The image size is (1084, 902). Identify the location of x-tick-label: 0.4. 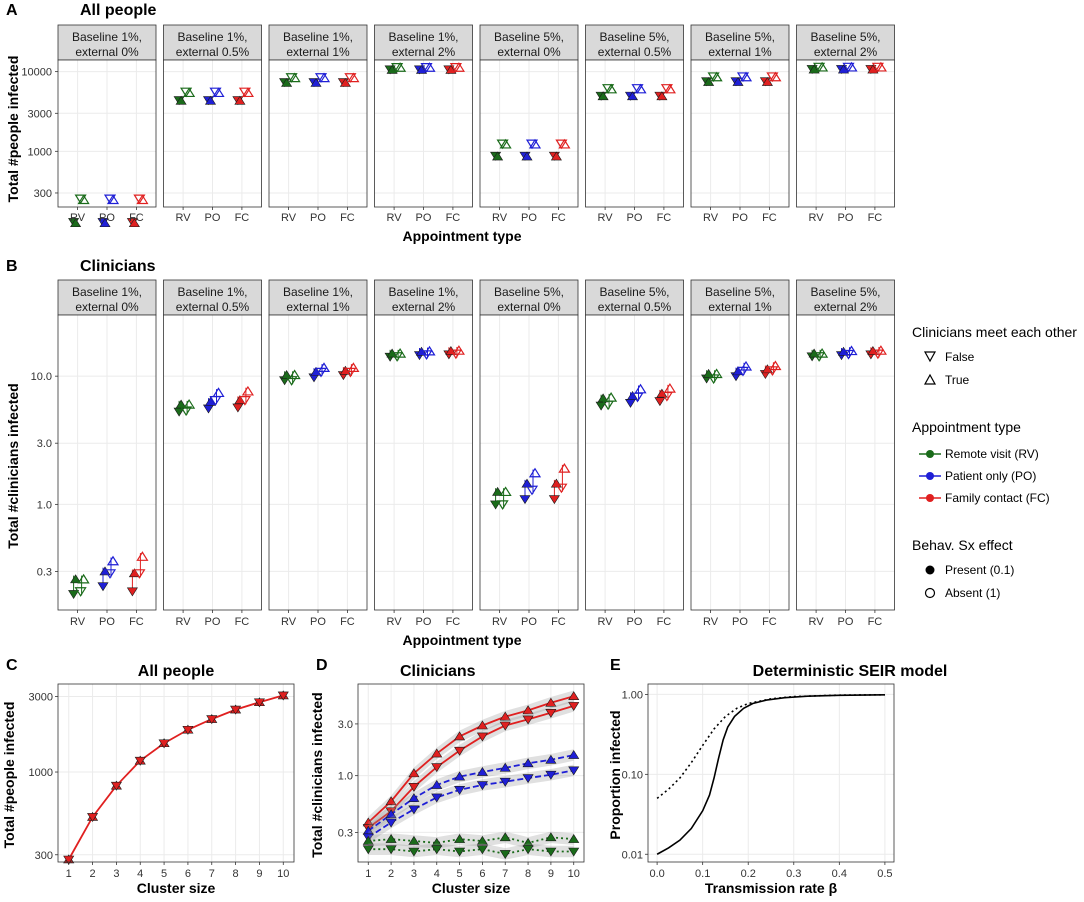
(839, 874).